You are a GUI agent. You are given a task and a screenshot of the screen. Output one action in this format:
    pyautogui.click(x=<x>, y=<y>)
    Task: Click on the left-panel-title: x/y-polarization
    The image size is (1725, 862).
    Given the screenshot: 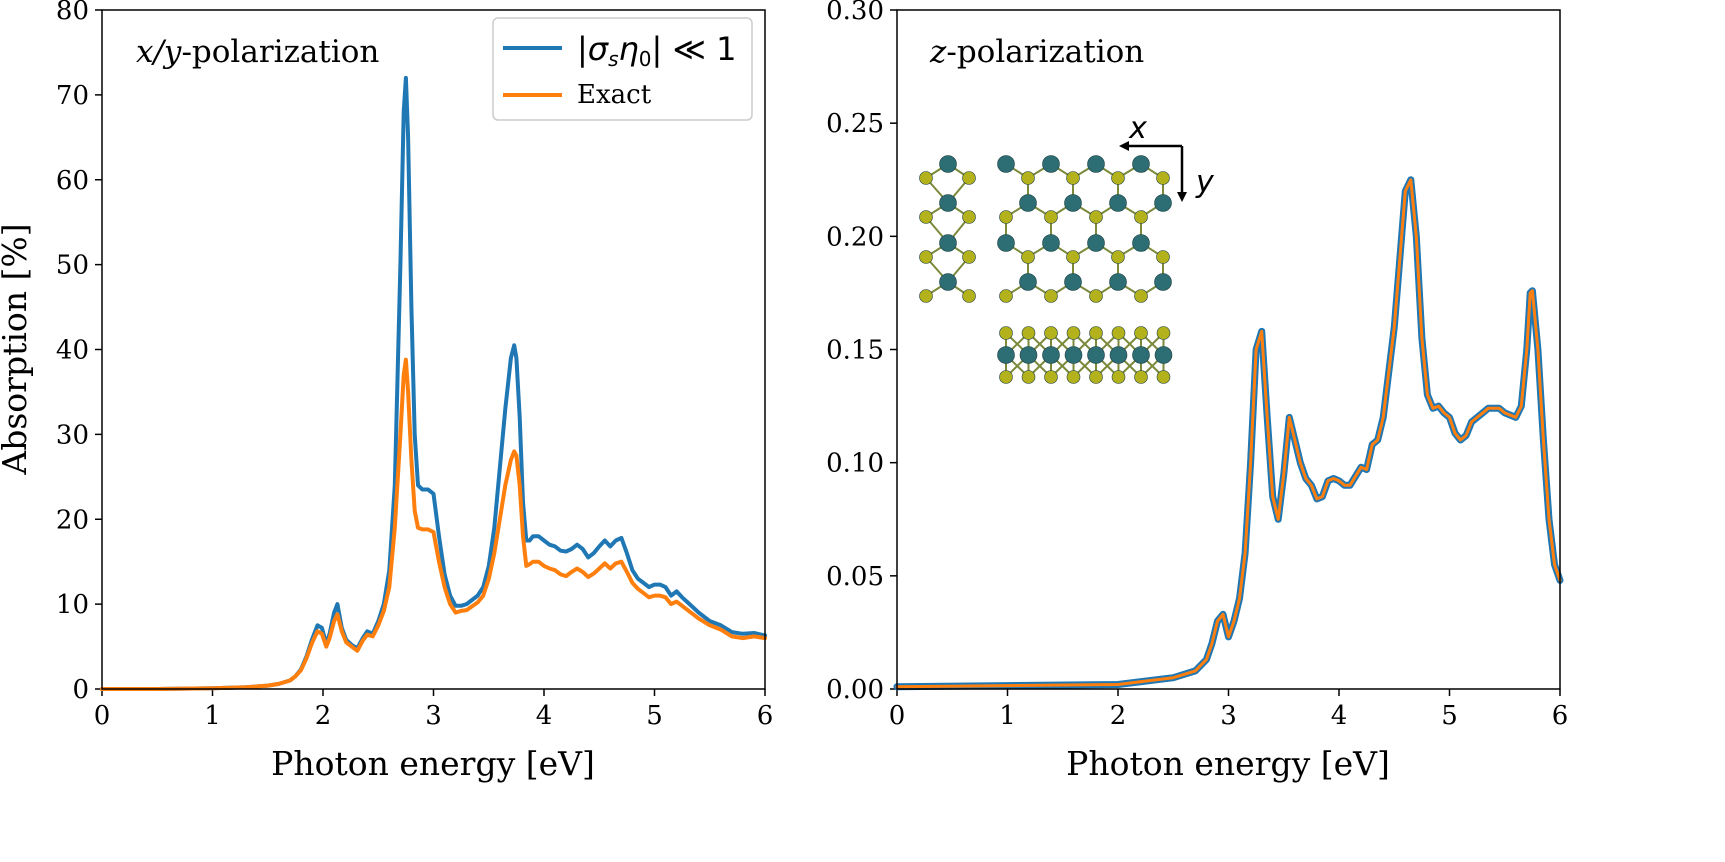 What is the action you would take?
    pyautogui.click(x=257, y=52)
    